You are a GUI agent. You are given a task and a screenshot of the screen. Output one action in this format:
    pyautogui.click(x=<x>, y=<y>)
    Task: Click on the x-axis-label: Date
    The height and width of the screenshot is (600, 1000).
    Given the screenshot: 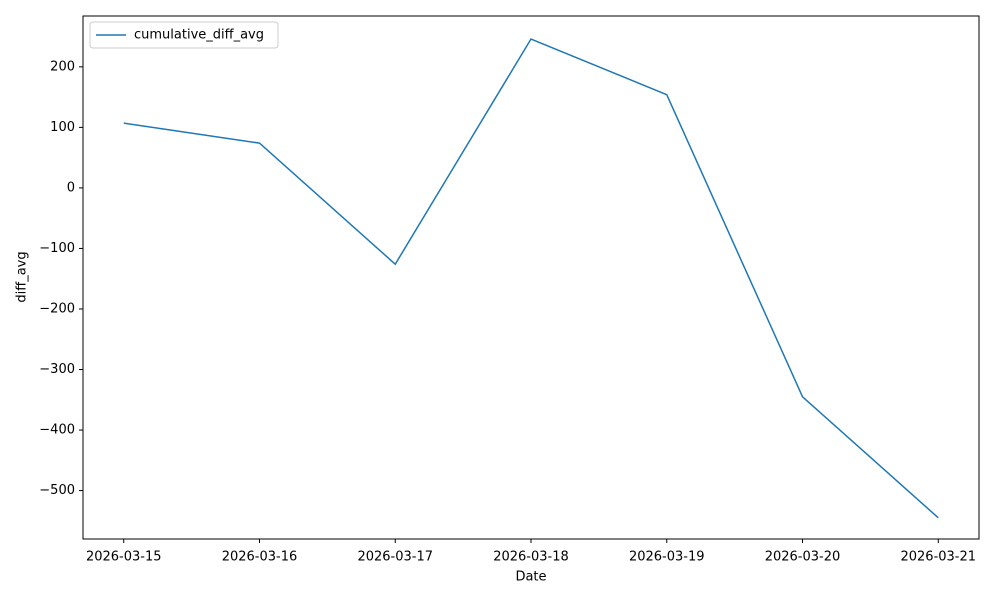 What is the action you would take?
    pyautogui.click(x=530, y=577)
    